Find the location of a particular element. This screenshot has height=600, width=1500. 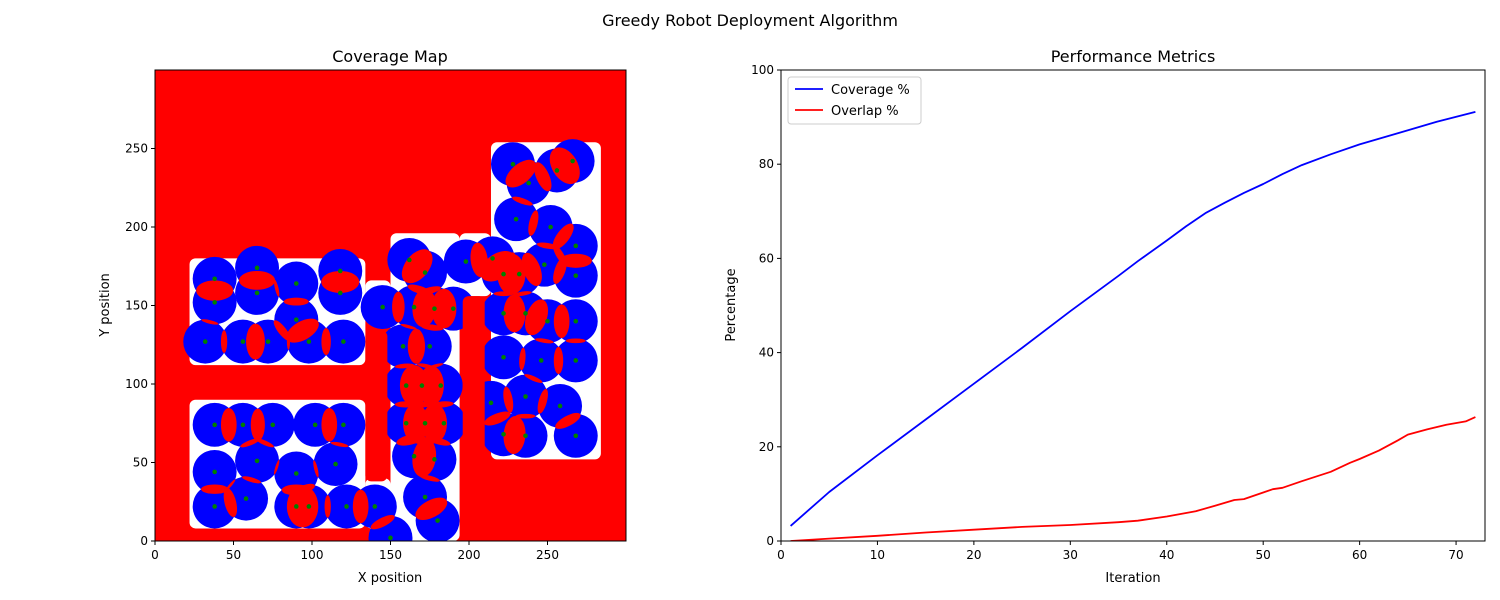

obstacle-pillars-layer is located at coordinates (425, 418).